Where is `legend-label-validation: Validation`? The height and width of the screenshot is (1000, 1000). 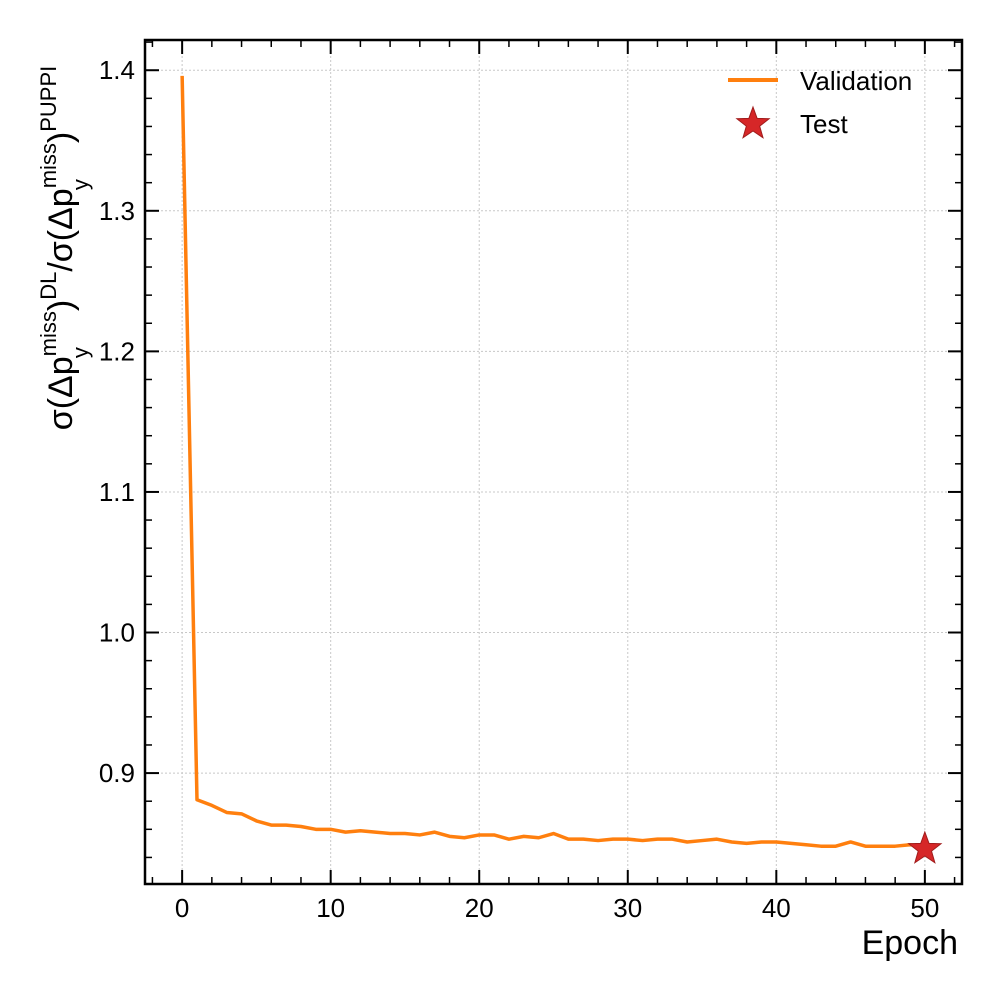
legend-label-validation: Validation is located at coordinates (856, 81).